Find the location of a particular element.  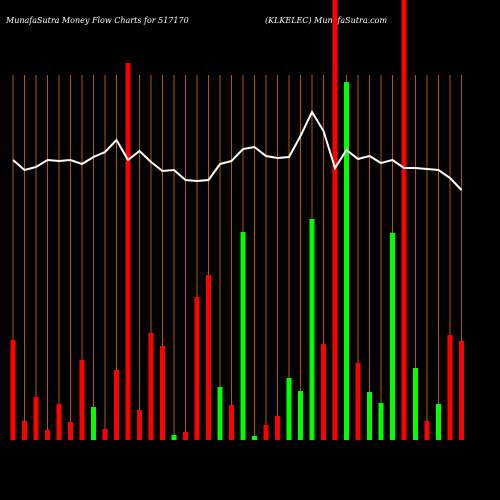

chart-title: MunafaSutra Money Flow Charts for 517170 is located at coordinates (97, 20).